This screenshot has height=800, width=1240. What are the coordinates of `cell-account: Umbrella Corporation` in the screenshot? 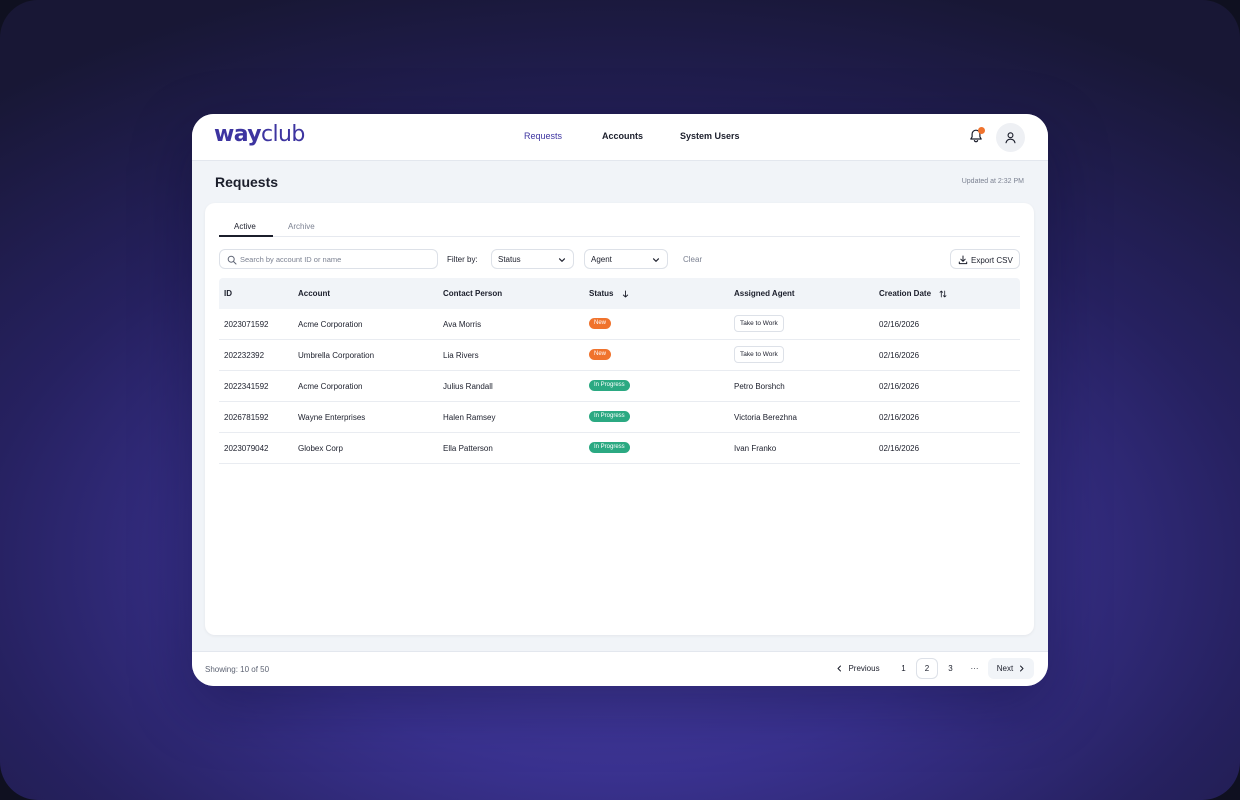 It's located at (336, 355).